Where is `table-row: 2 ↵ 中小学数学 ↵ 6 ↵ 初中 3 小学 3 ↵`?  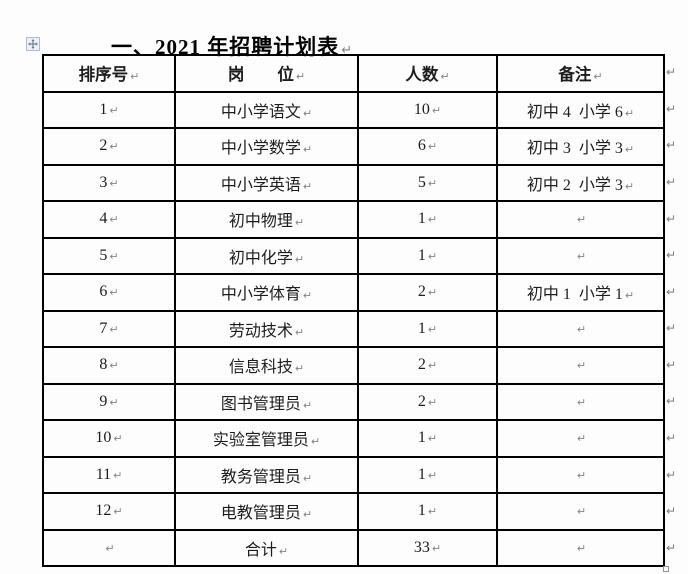 table-row: 2 ↵ 中小学数学 ↵ 6 ↵ 初中 3 小学 3 ↵ is located at coordinates (353, 146).